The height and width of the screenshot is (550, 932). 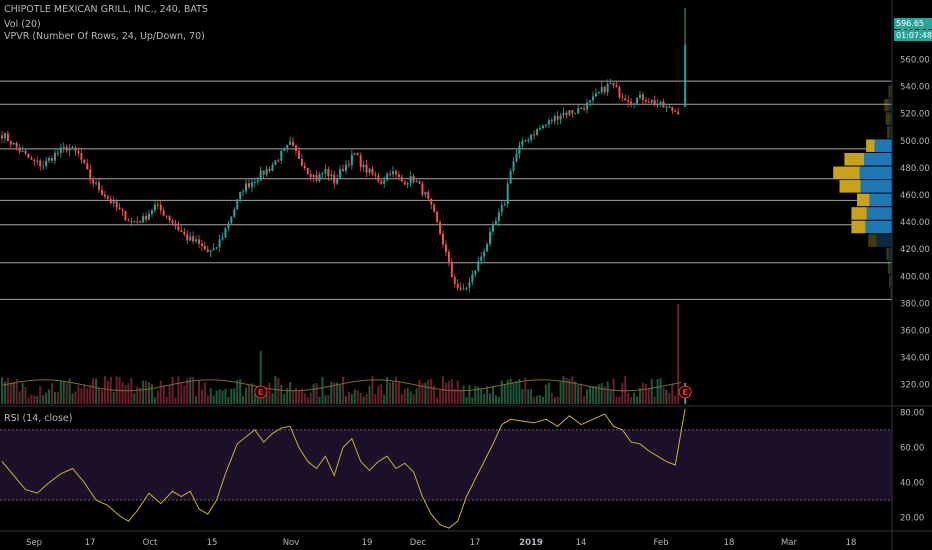 What do you see at coordinates (212, 543) in the screenshot?
I see `time-tick-label: 15` at bounding box center [212, 543].